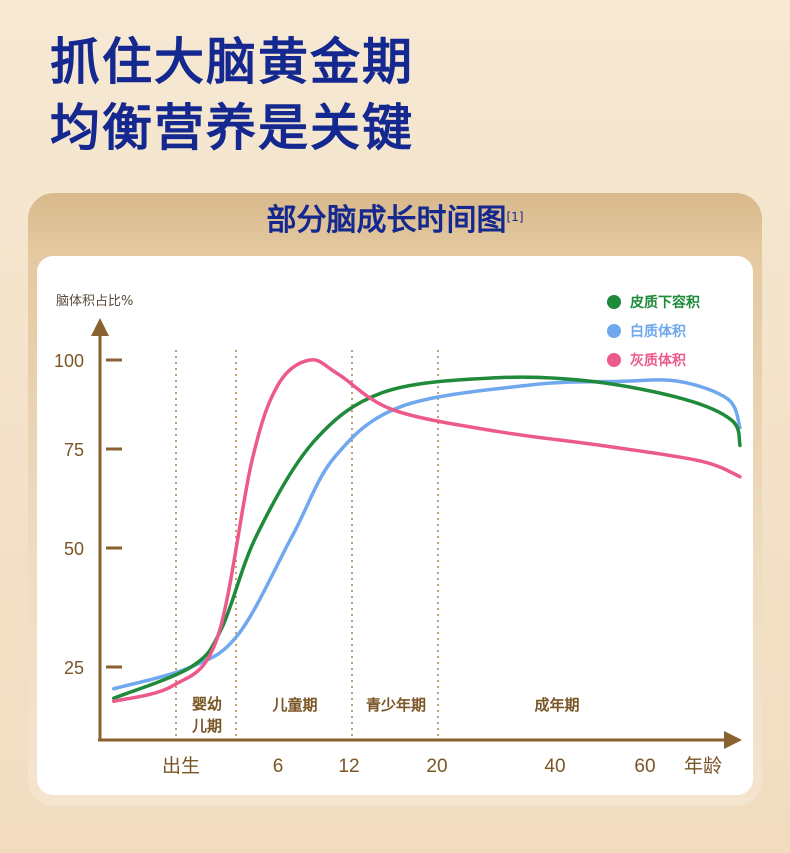 The width and height of the screenshot is (790, 853). What do you see at coordinates (74, 668) in the screenshot?
I see `y-tick-label-25: 25` at bounding box center [74, 668].